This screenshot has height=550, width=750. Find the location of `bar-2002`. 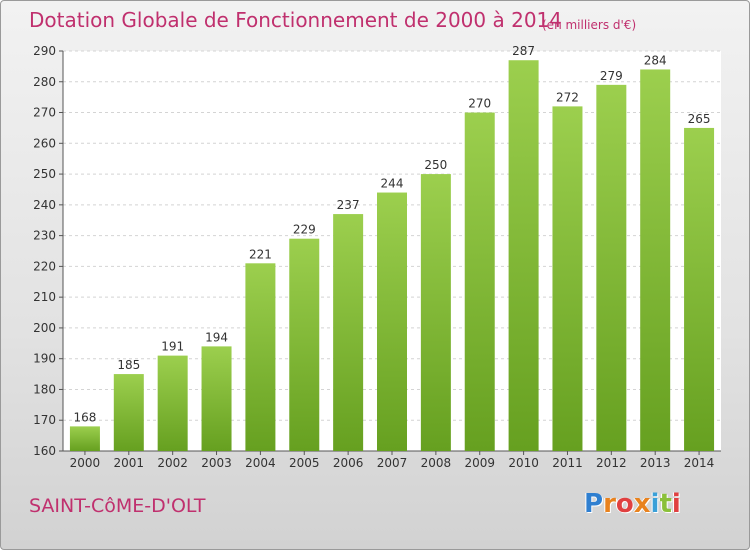

bar-2002 is located at coordinates (172, 403).